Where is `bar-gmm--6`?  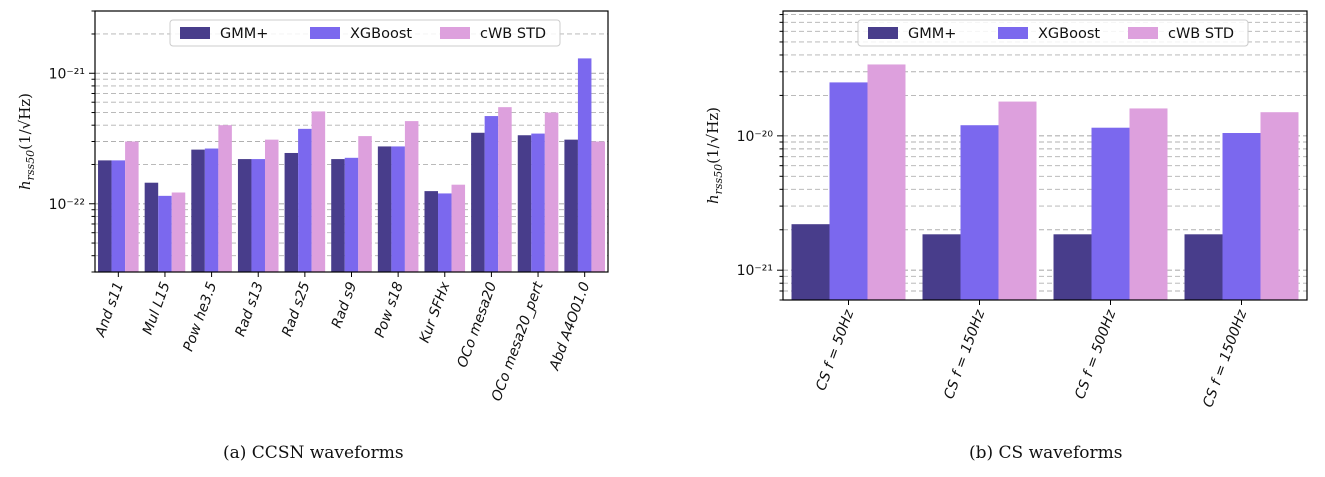 bar-gmm--6 is located at coordinates (384, 209).